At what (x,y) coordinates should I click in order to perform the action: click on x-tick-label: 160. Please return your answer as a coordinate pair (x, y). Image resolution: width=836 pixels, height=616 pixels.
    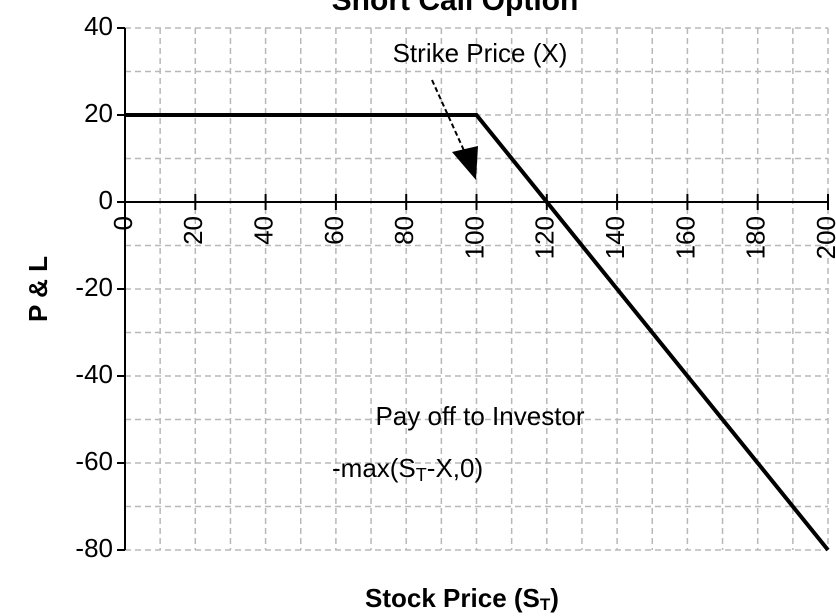
    Looking at the image, I should click on (685, 237).